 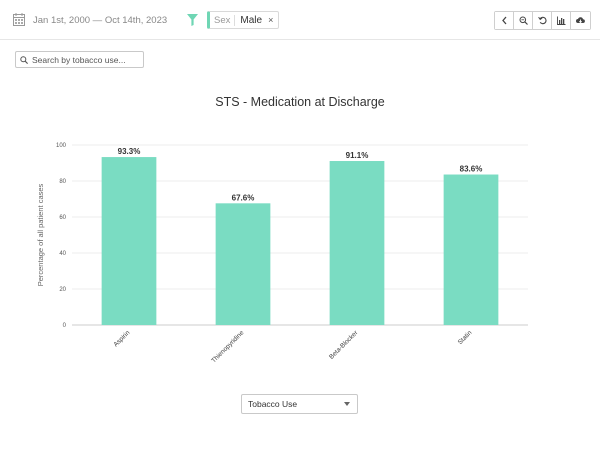 What do you see at coordinates (299, 404) in the screenshot?
I see `group-by-select: Tobacco Use` at bounding box center [299, 404].